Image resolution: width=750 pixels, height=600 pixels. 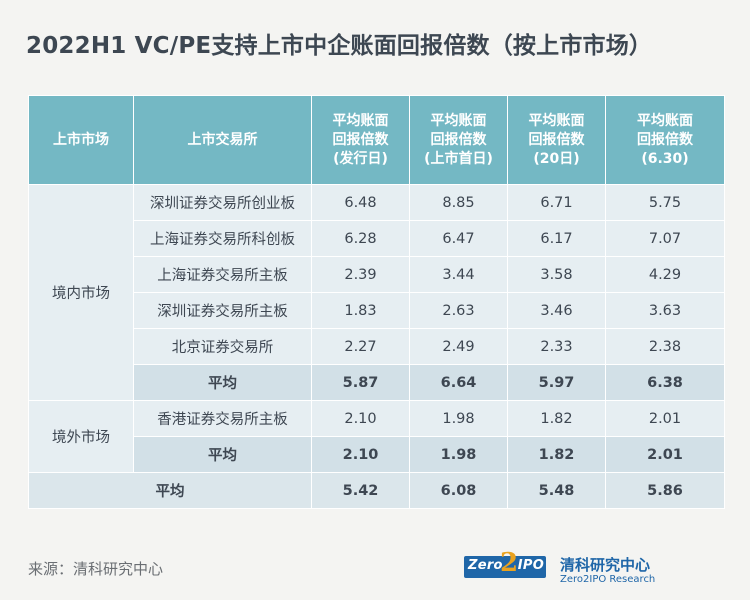 What do you see at coordinates (605, 565) in the screenshot?
I see `org-name-cn: 清科研究中心` at bounding box center [605, 565].